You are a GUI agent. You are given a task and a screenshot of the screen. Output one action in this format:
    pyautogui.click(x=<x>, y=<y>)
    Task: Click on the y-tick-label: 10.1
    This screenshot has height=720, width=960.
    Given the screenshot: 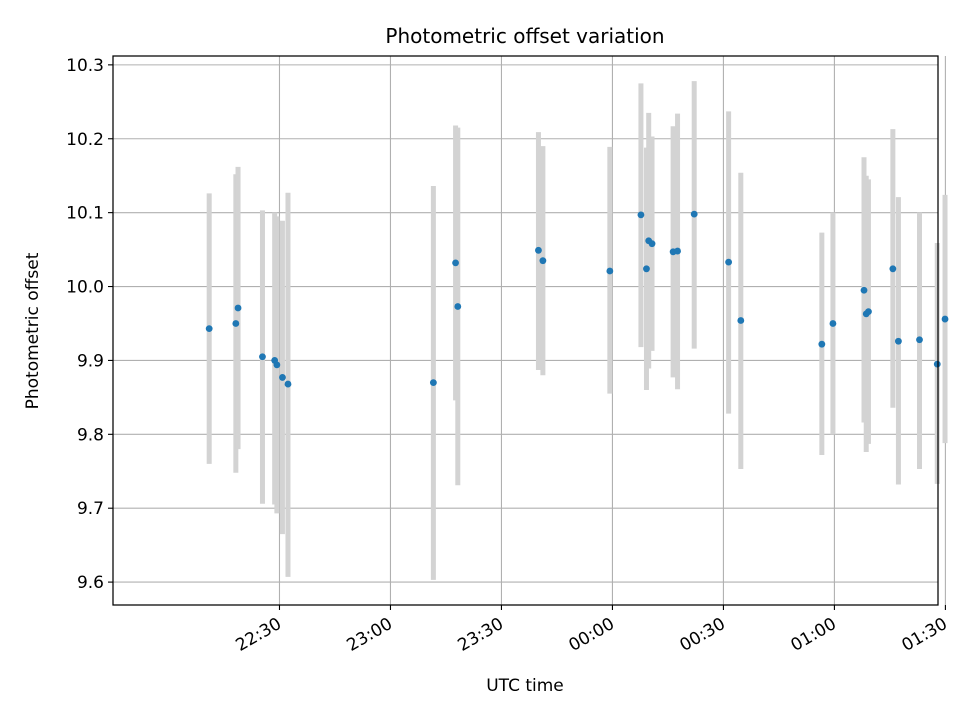 What is the action you would take?
    pyautogui.click(x=85, y=214)
    